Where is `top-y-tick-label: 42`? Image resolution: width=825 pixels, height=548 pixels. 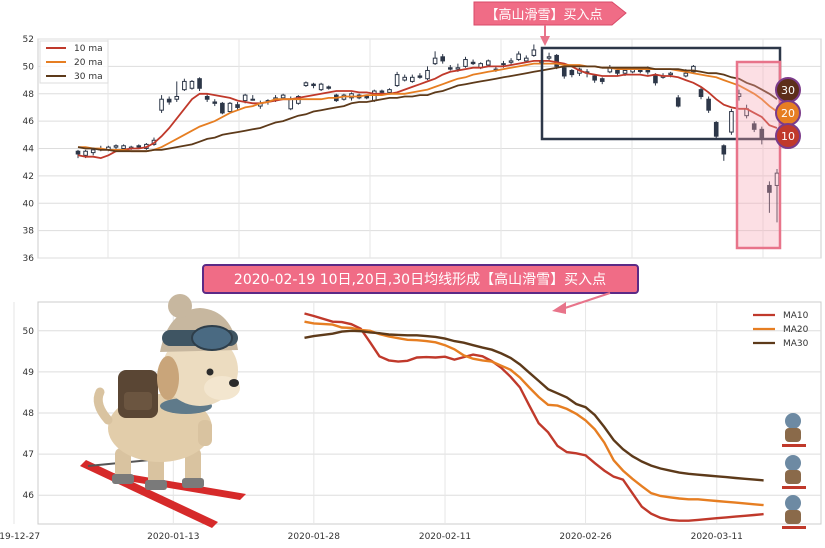 top-y-tick-label: 42 is located at coordinates (28, 177).